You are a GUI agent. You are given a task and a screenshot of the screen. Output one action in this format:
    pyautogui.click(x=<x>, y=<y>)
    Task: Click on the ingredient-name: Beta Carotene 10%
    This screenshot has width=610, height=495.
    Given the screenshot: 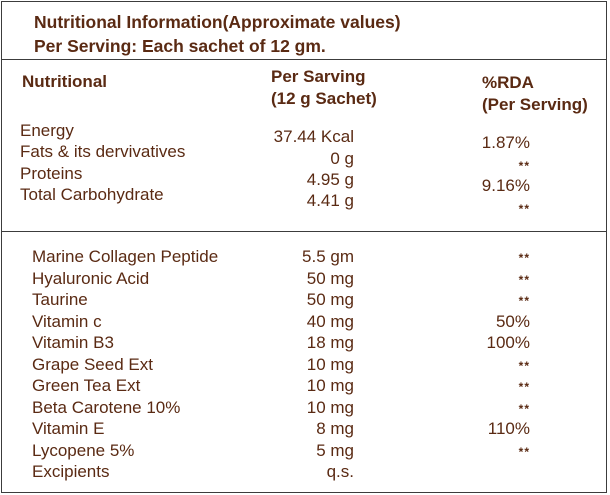 What is the action you would take?
    pyautogui.click(x=106, y=407)
    